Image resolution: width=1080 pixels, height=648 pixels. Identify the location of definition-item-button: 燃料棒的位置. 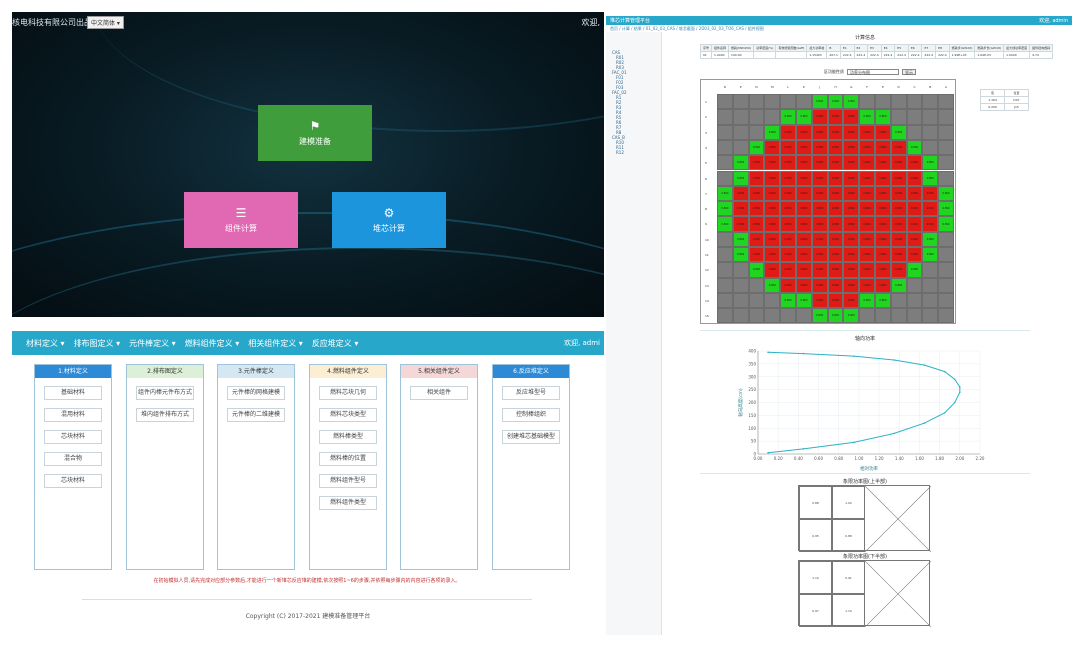
(348, 459).